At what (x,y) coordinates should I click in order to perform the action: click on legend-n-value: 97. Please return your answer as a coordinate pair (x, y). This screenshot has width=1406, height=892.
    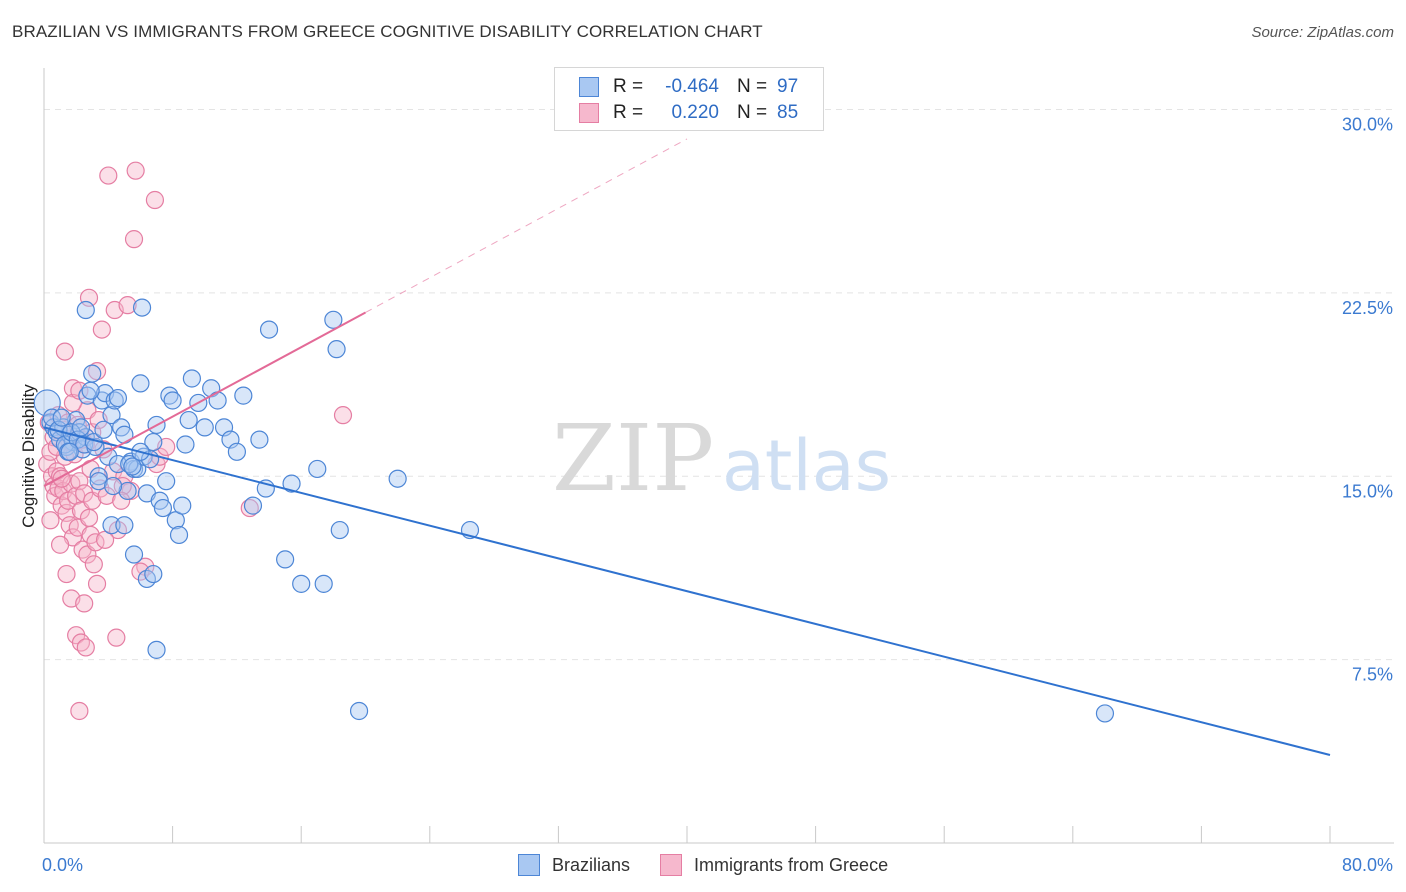
    Looking at the image, I should click on (788, 86).